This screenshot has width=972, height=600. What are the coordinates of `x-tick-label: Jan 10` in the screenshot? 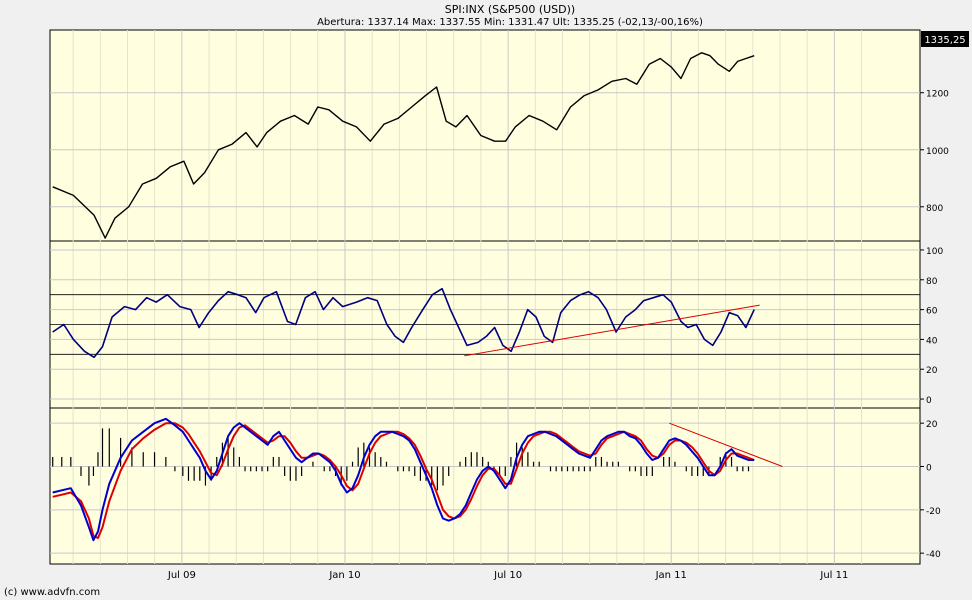 It's located at (344, 575).